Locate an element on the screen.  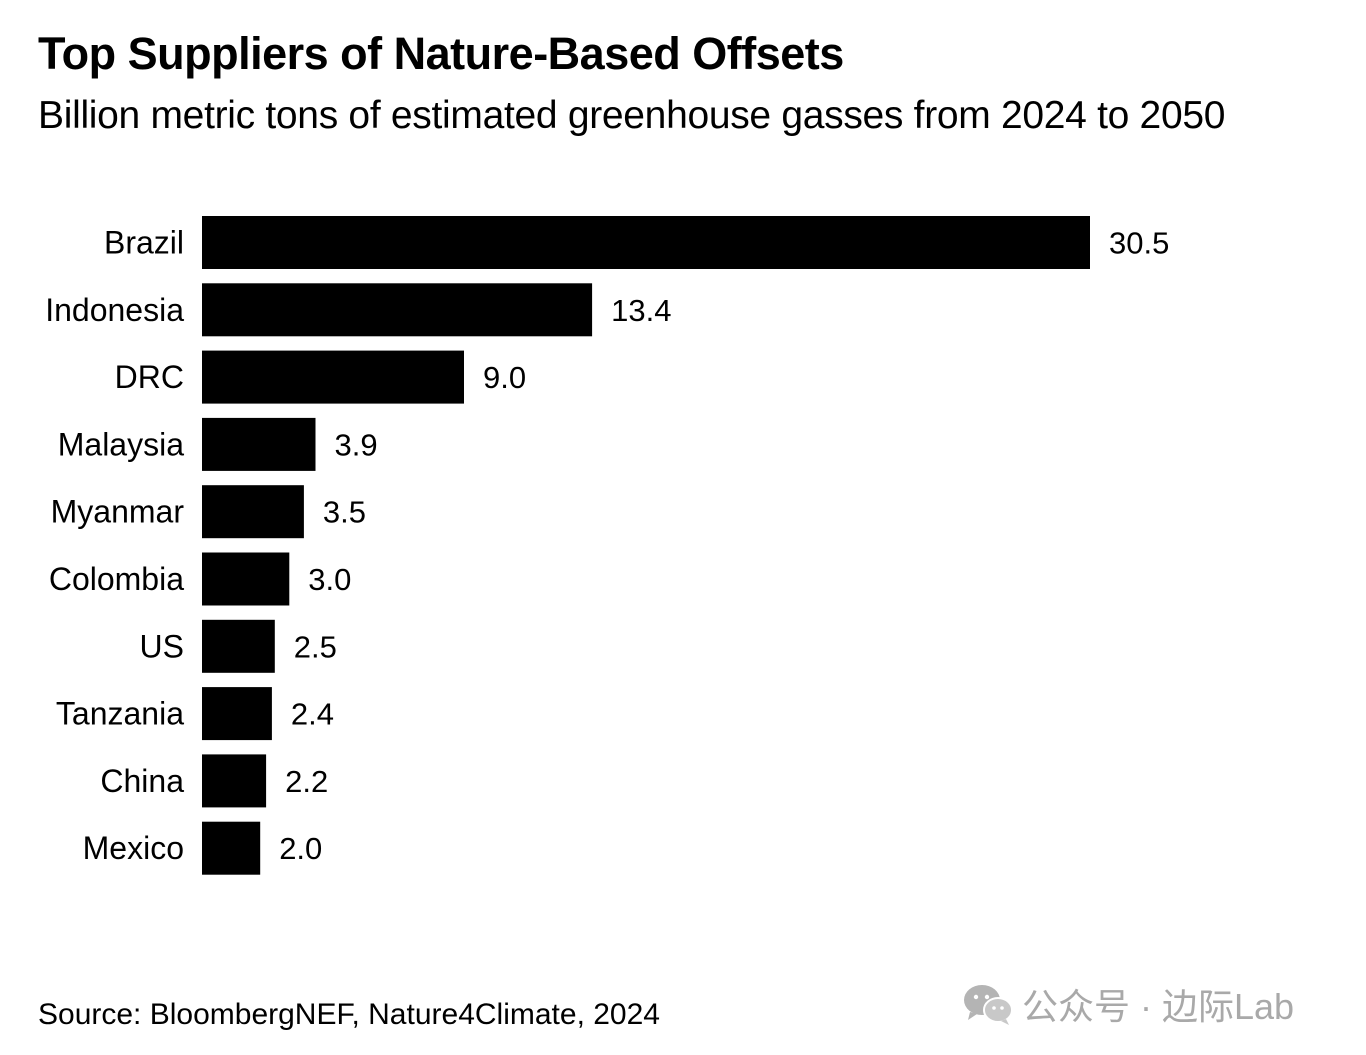
category-label-indonesia: Indonesia is located at coordinates (114, 310).